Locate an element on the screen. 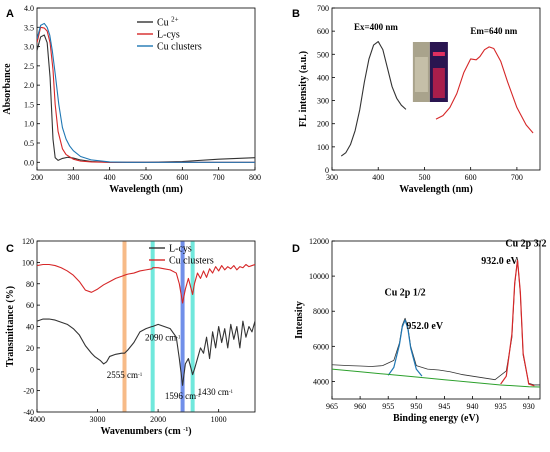  y-tick-label: 2.5 is located at coordinates (29, 66).